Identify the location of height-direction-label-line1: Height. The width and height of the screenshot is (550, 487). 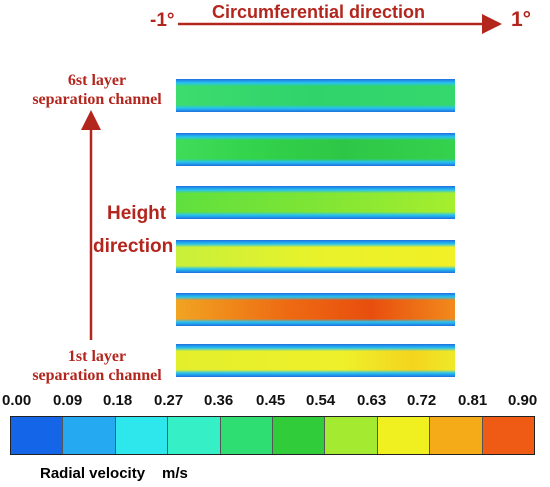
(137, 213).